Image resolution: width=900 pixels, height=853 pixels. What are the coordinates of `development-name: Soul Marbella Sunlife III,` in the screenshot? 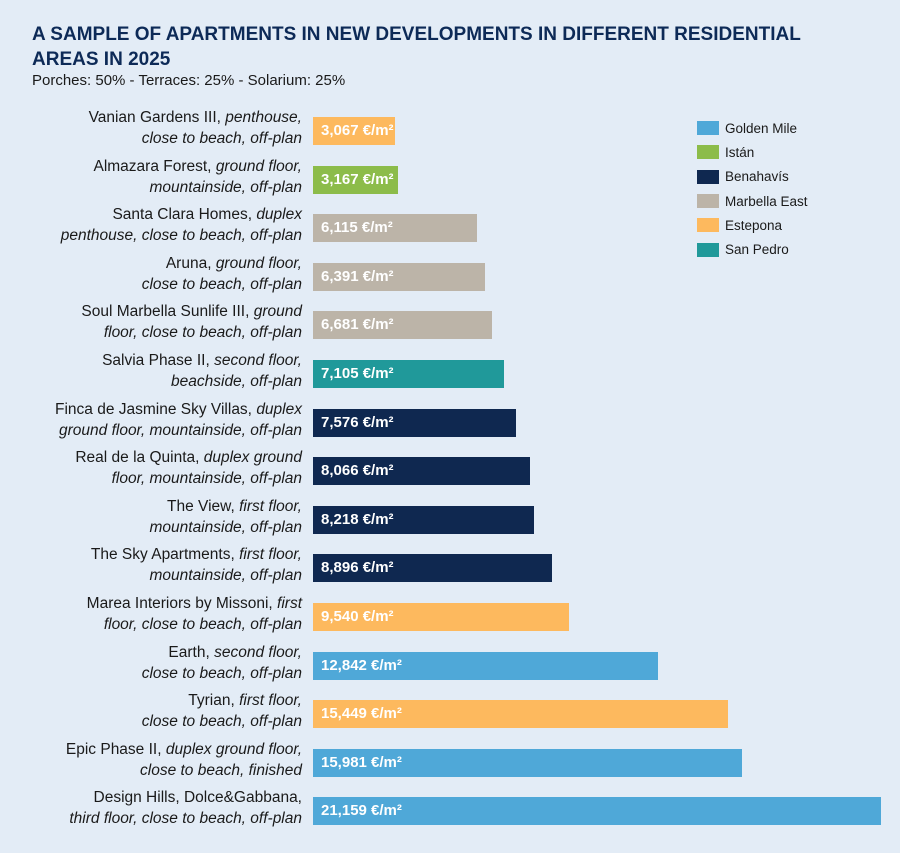 It's located at (165, 312).